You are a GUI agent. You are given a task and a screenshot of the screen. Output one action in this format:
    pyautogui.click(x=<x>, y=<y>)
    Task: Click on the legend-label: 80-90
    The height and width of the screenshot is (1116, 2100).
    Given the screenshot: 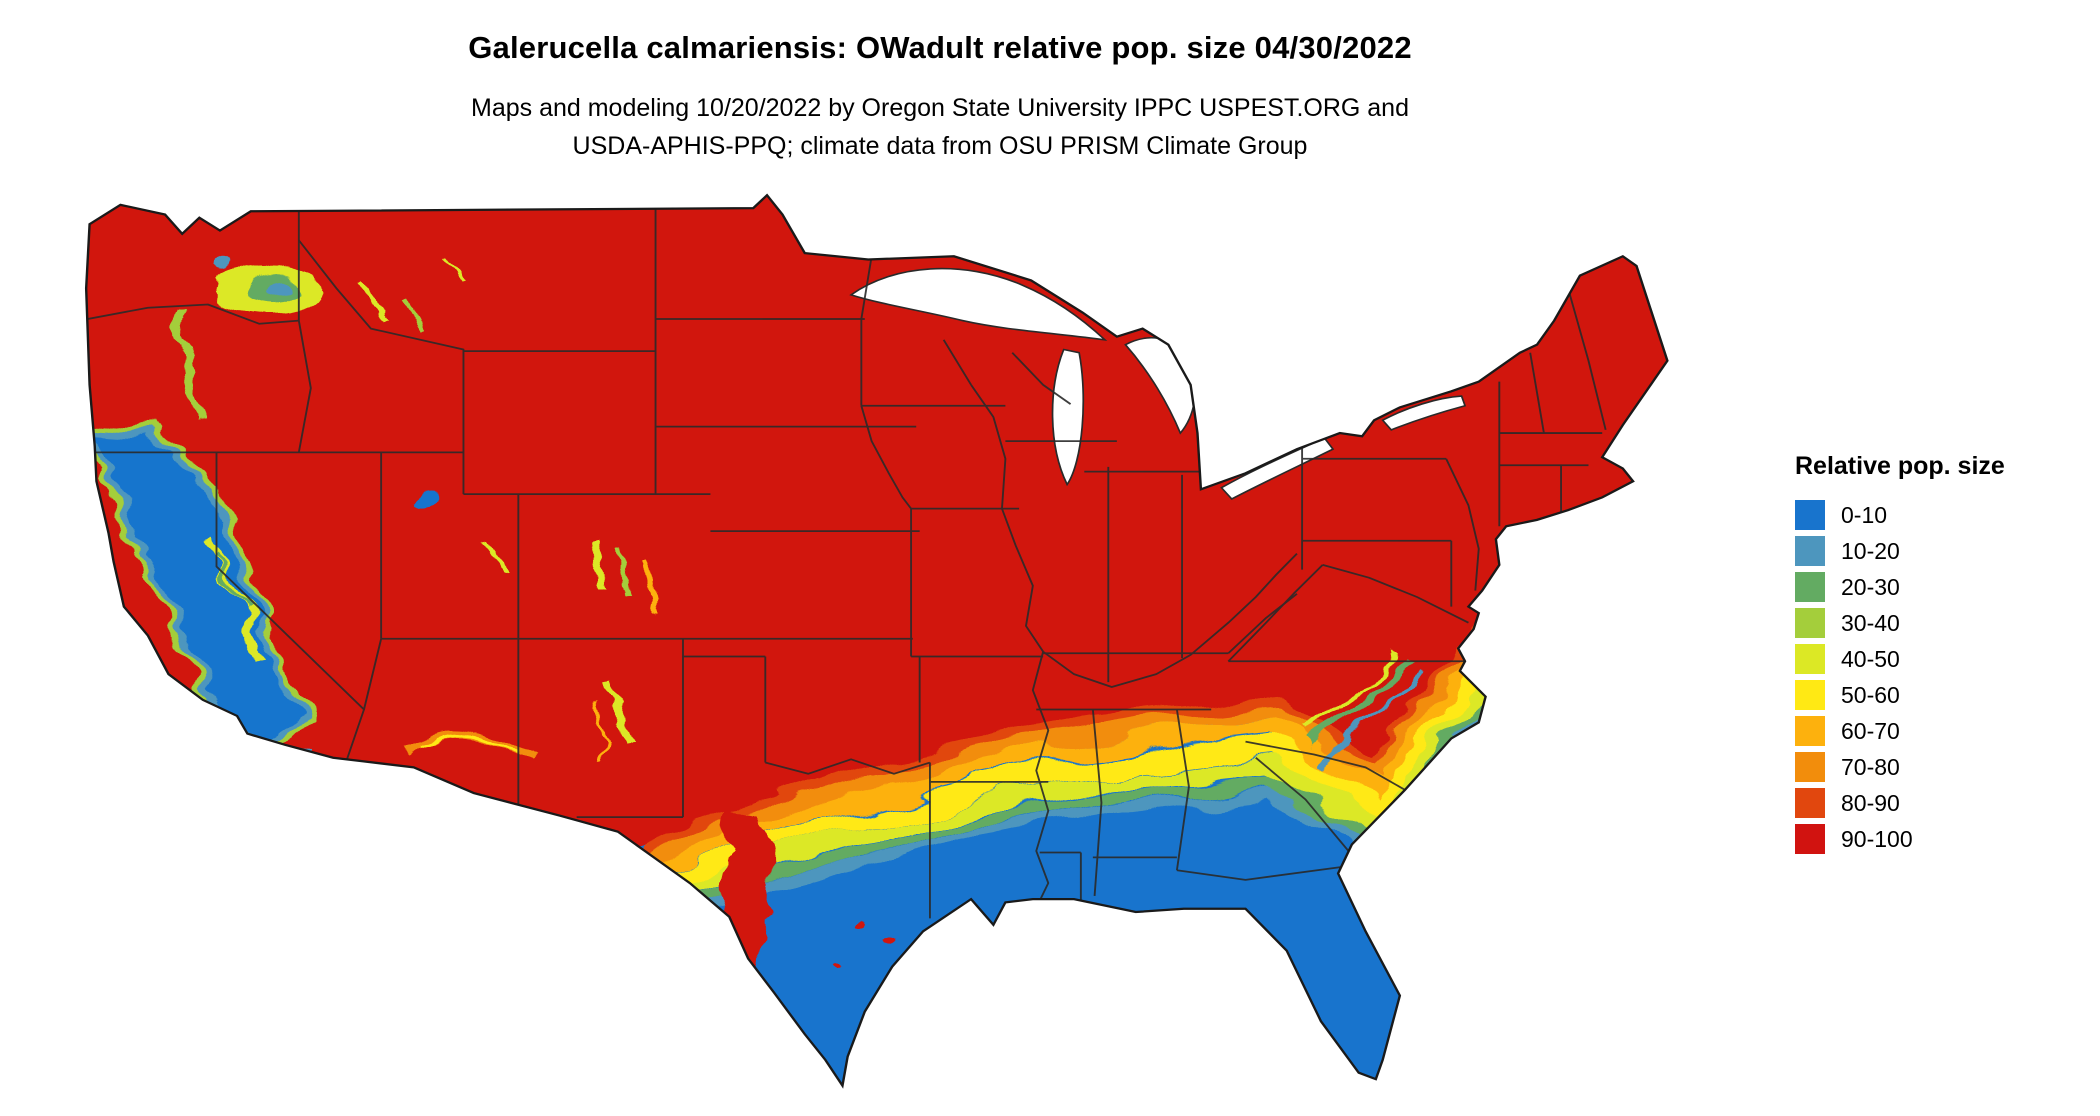 What is the action you would take?
    pyautogui.click(x=1870, y=803)
    